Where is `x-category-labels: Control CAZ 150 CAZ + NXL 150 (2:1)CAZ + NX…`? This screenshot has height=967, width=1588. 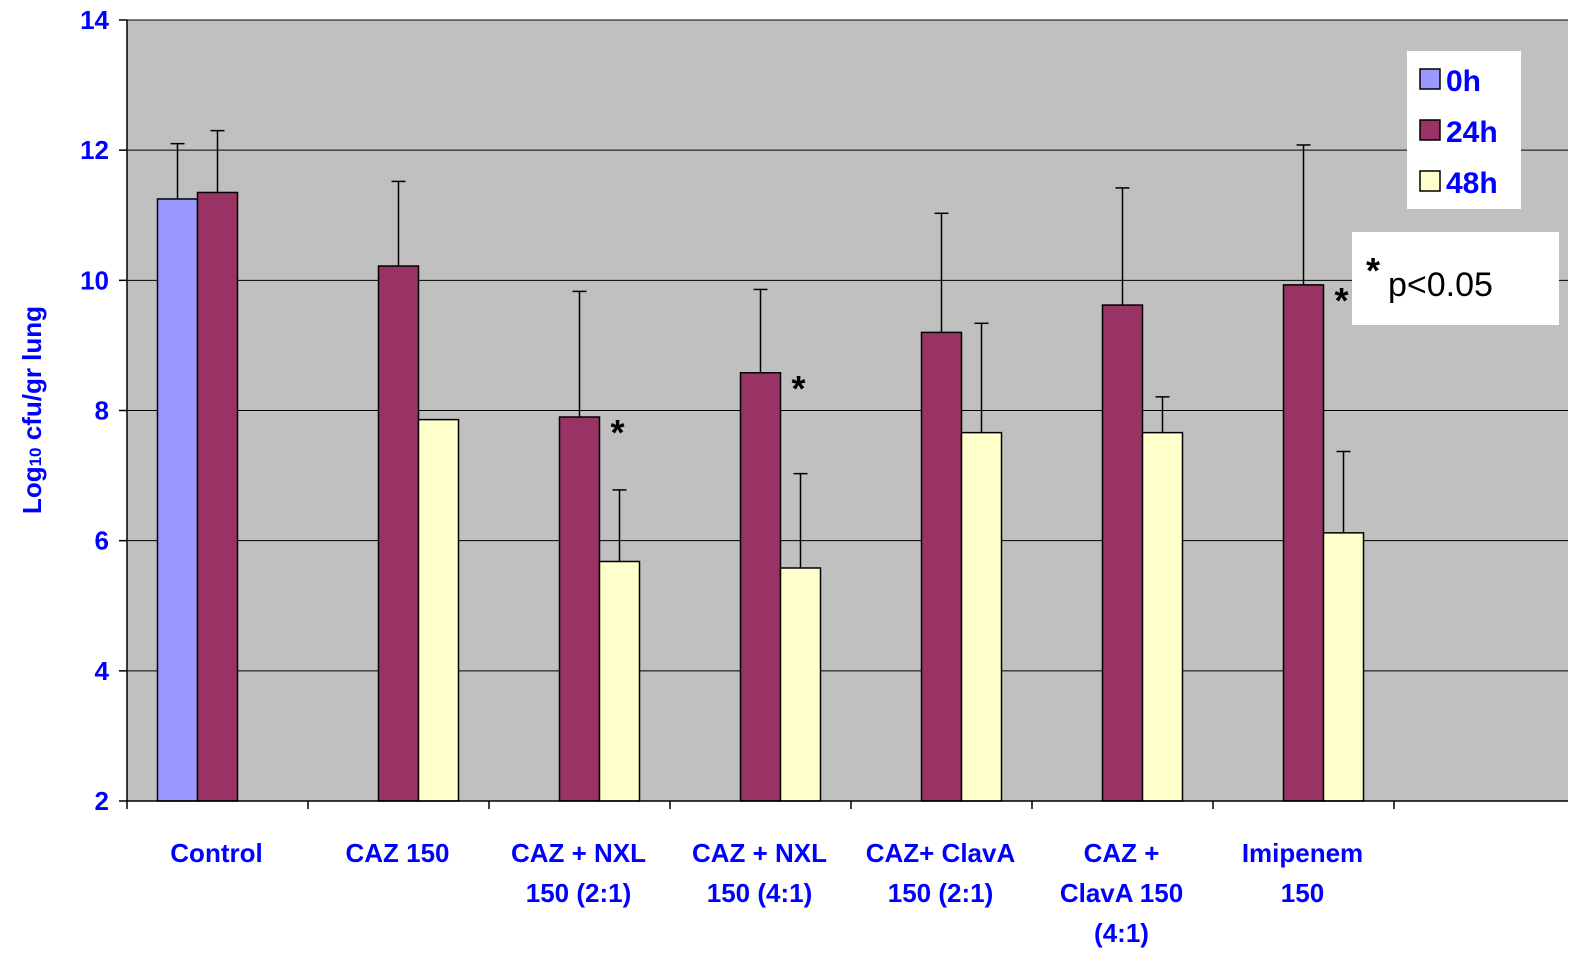 x-category-labels: Control CAZ 150 CAZ + NXL 150 (2:1)CAZ + NX… is located at coordinates (766, 893).